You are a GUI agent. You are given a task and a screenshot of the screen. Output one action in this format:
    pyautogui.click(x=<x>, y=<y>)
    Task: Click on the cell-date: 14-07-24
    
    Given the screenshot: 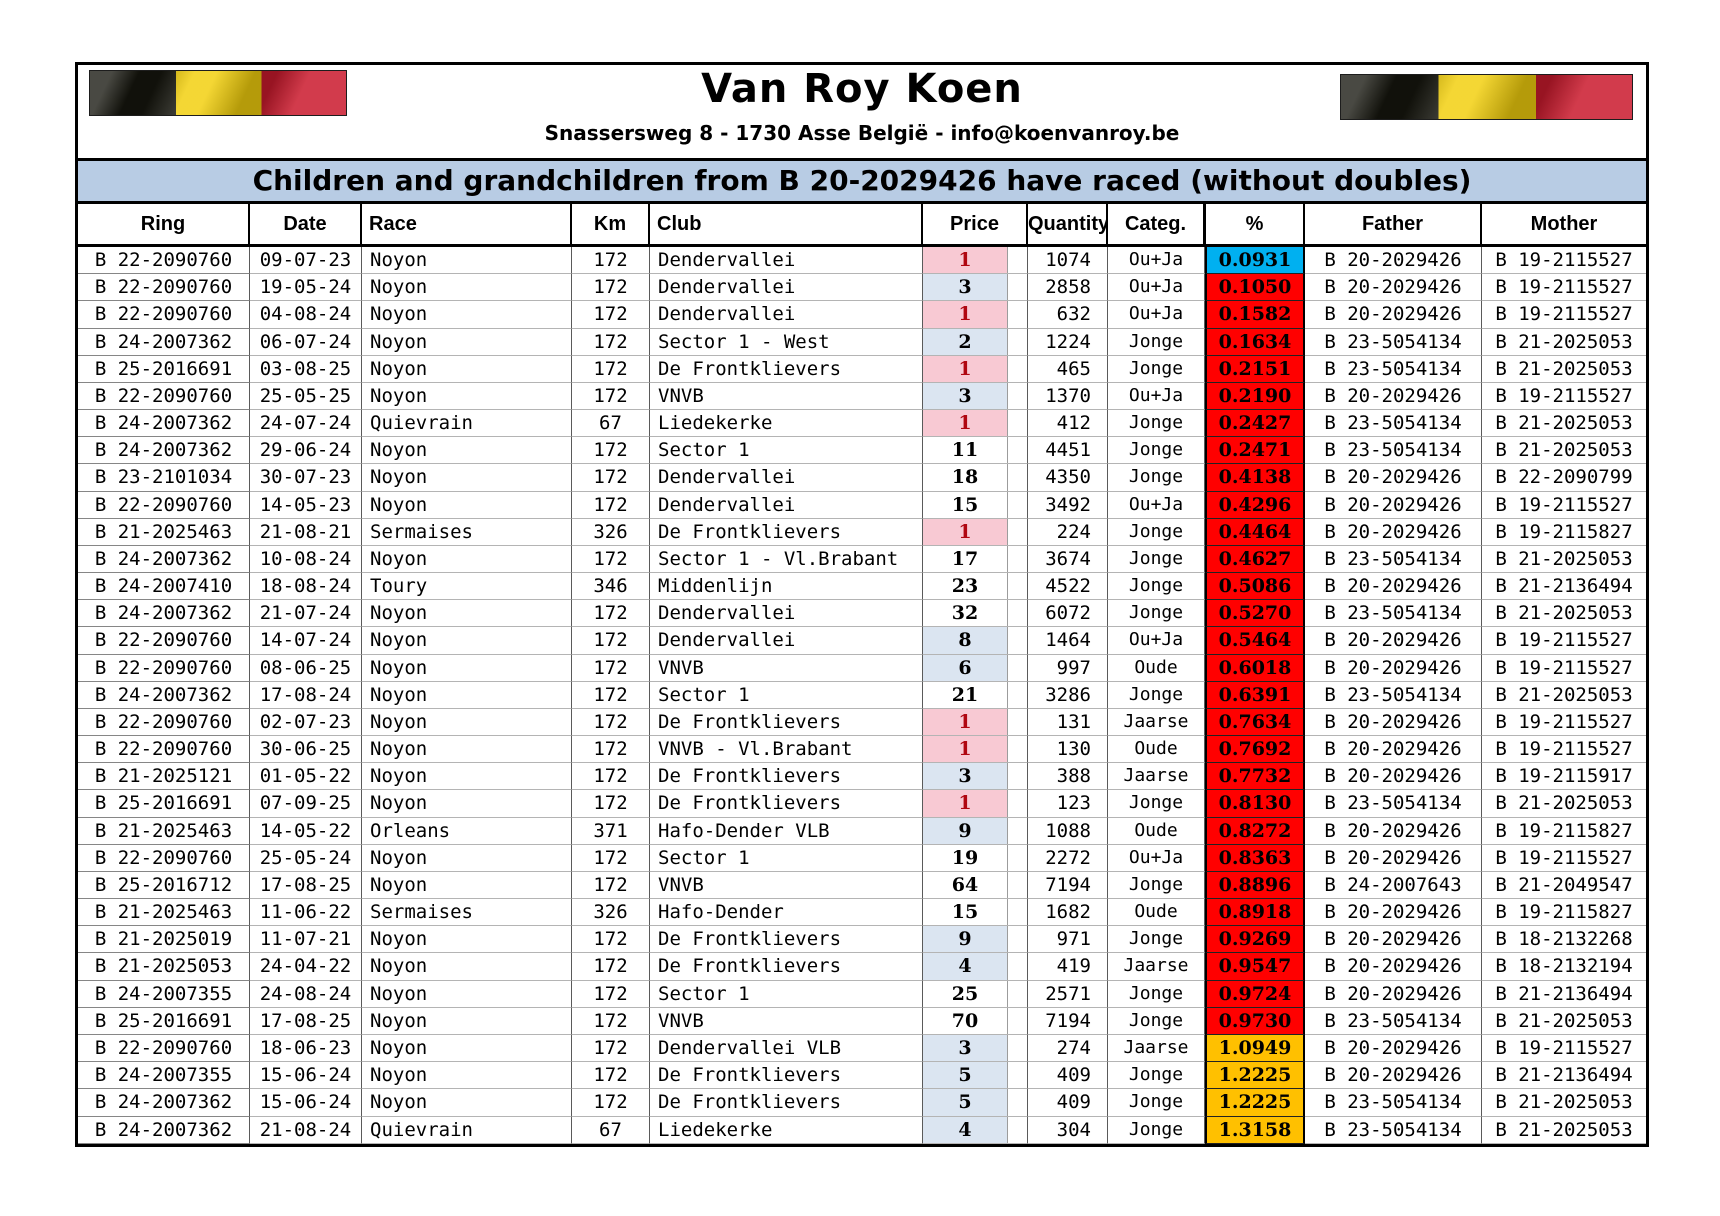 What is the action you would take?
    pyautogui.click(x=306, y=641)
    